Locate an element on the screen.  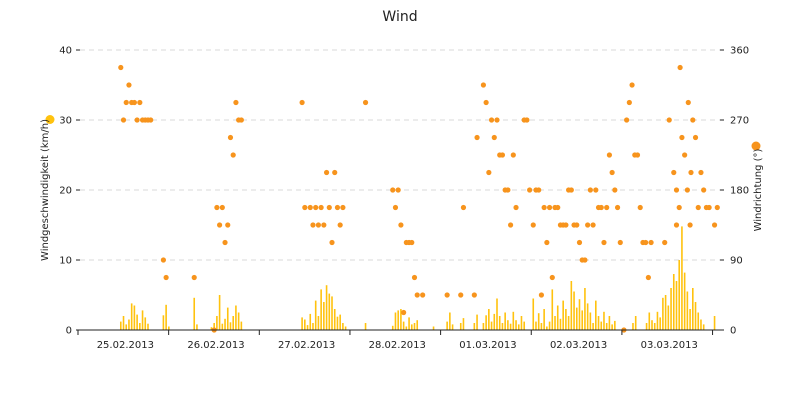
y-right-label: Windrichtung (°) is located at coordinates (758, 190).